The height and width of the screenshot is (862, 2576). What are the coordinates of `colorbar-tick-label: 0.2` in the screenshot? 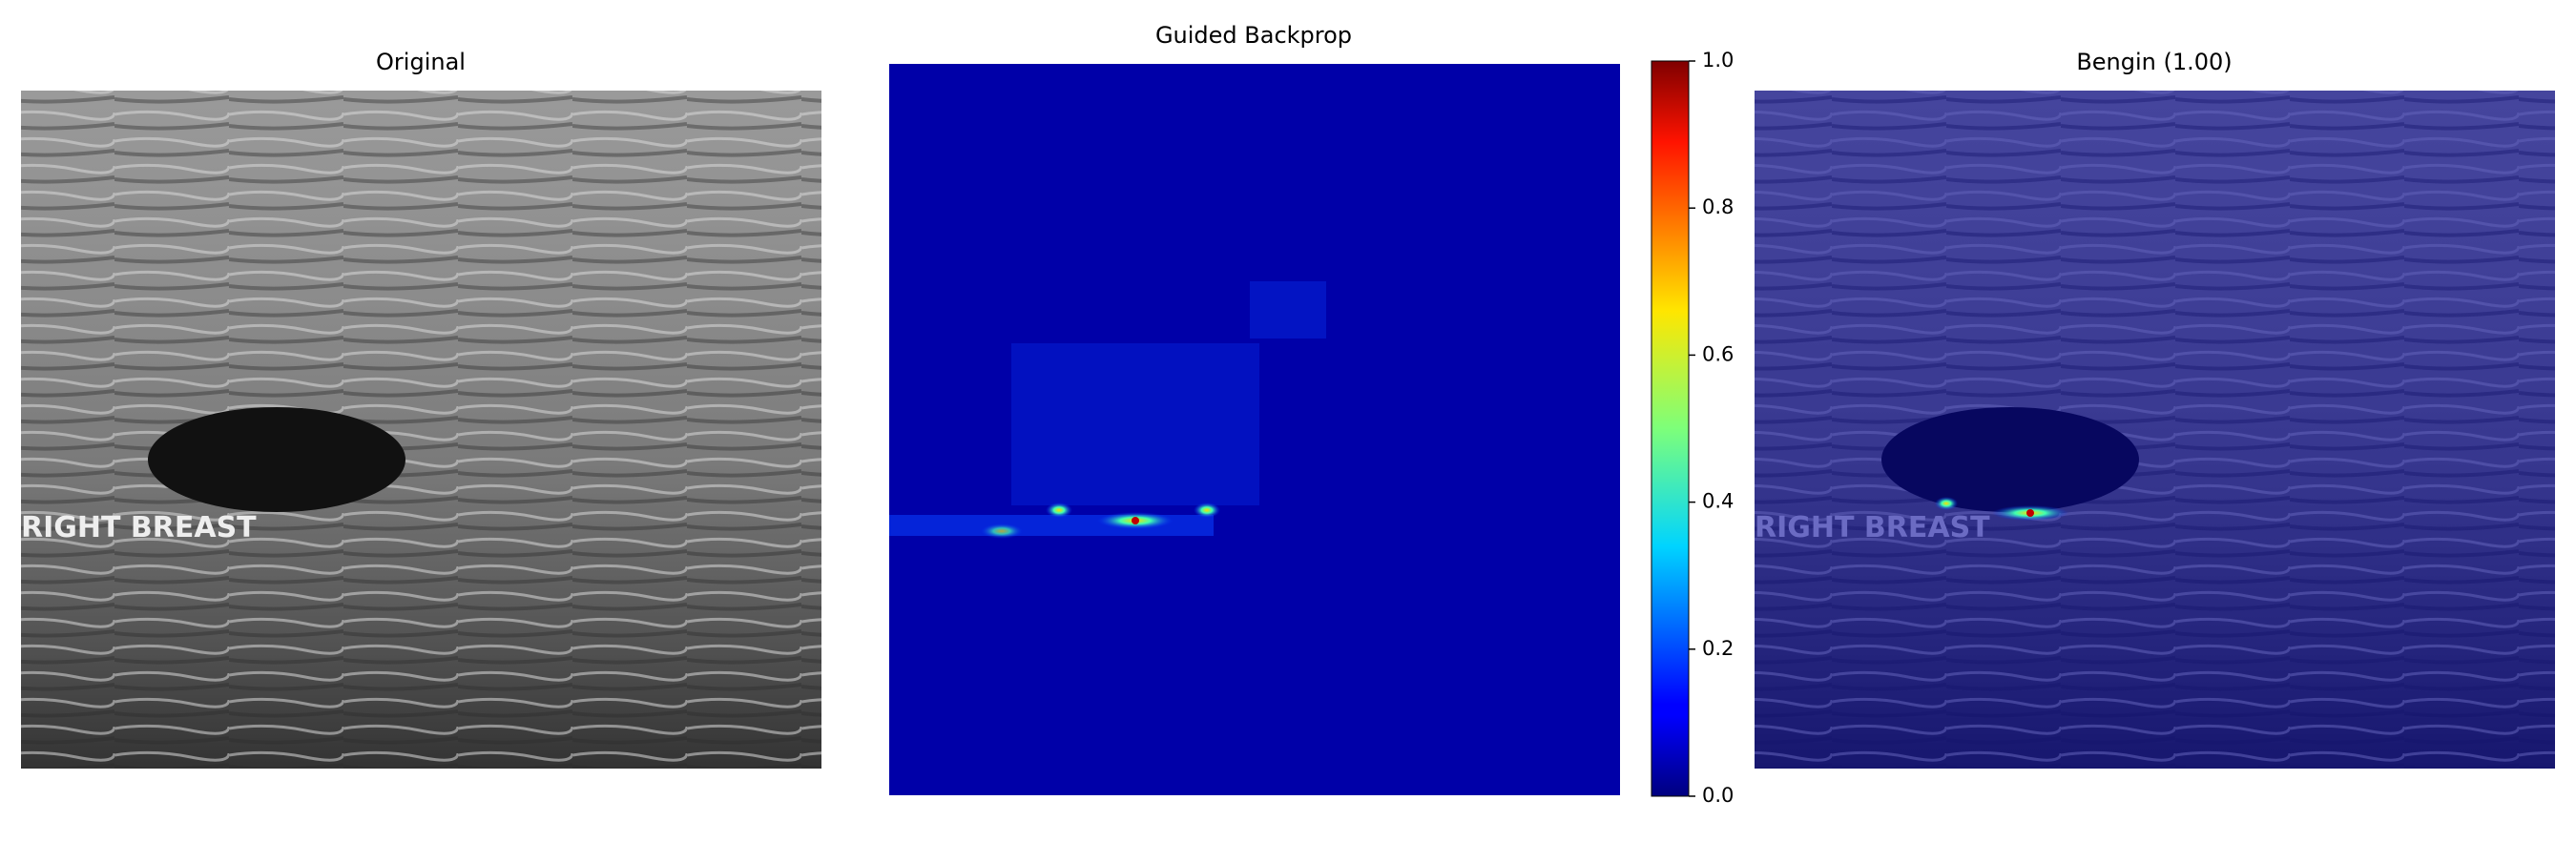 It's located at (1718, 648).